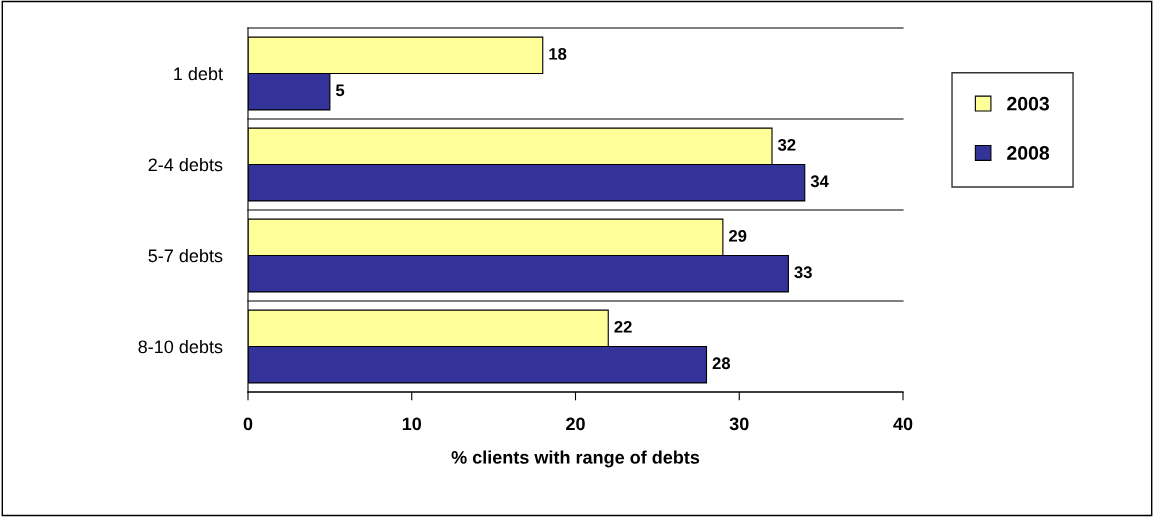  I want to click on data-label: 28, so click(721, 363).